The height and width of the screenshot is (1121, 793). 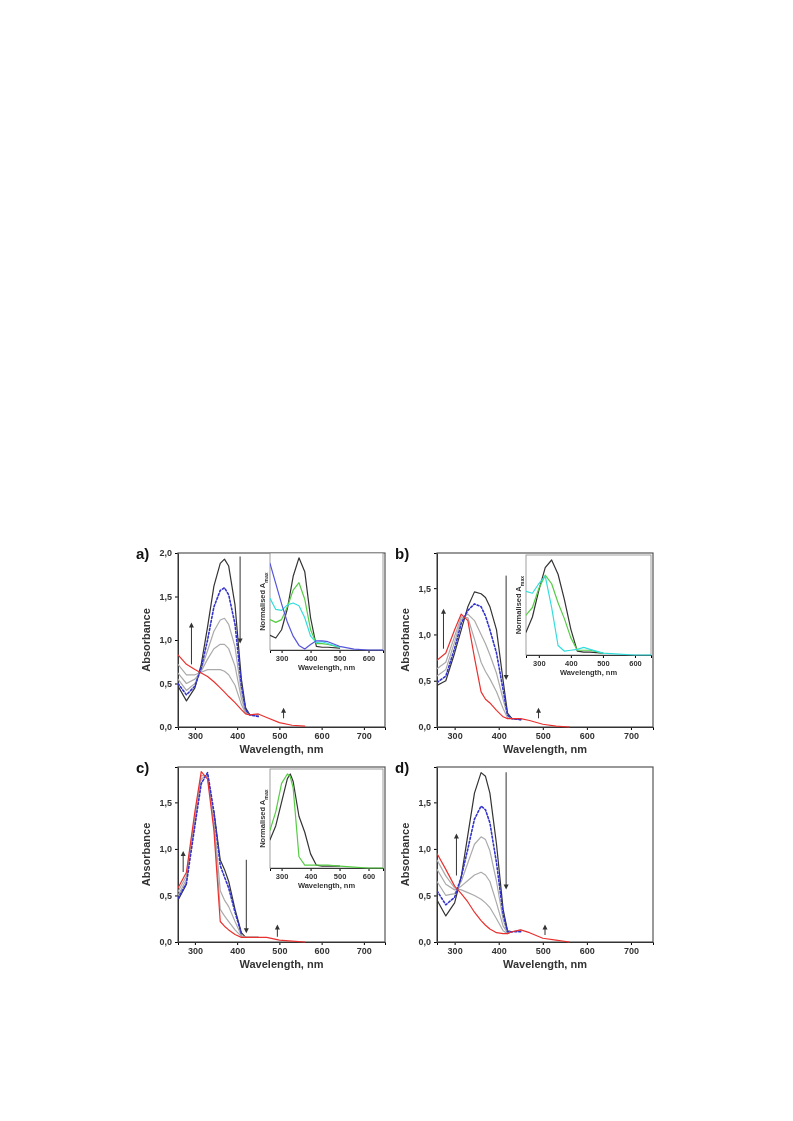 What do you see at coordinates (402, 553) in the screenshot?
I see `chart-title: b)` at bounding box center [402, 553].